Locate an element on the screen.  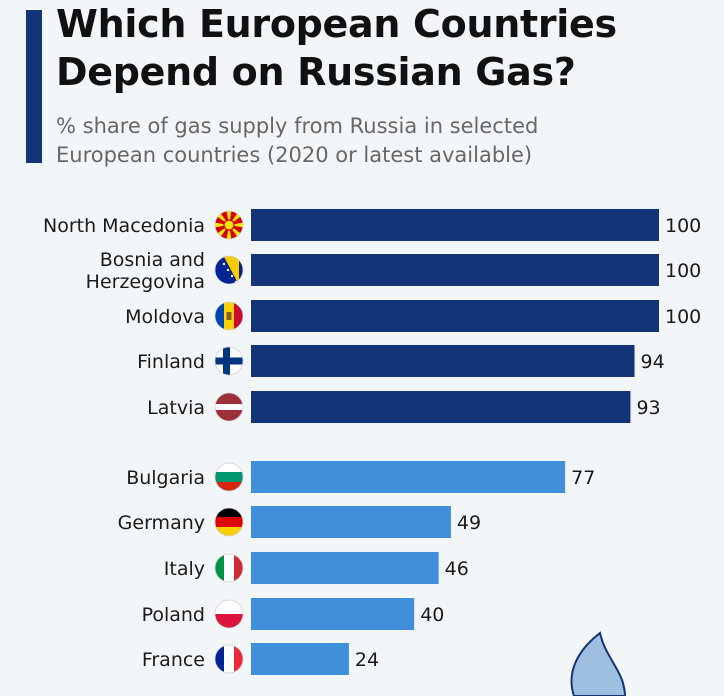
category-label: Poland is located at coordinates (173, 615).